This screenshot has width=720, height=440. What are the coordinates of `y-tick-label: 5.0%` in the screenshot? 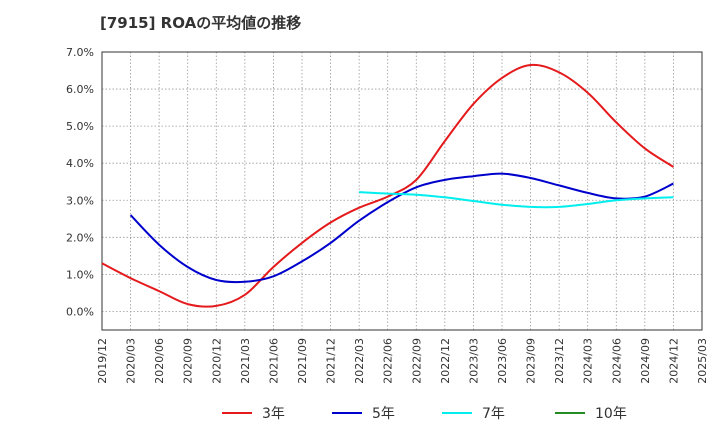 It's located at (80, 126).